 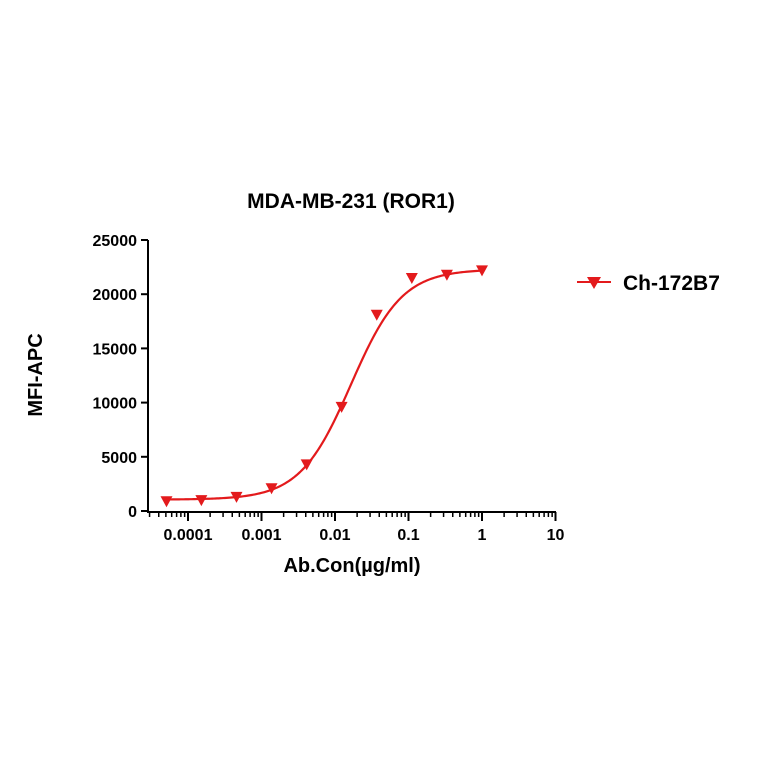 I want to click on y-axis: 0 5000 10000 15000 20000 25000, so click(x=121, y=377).